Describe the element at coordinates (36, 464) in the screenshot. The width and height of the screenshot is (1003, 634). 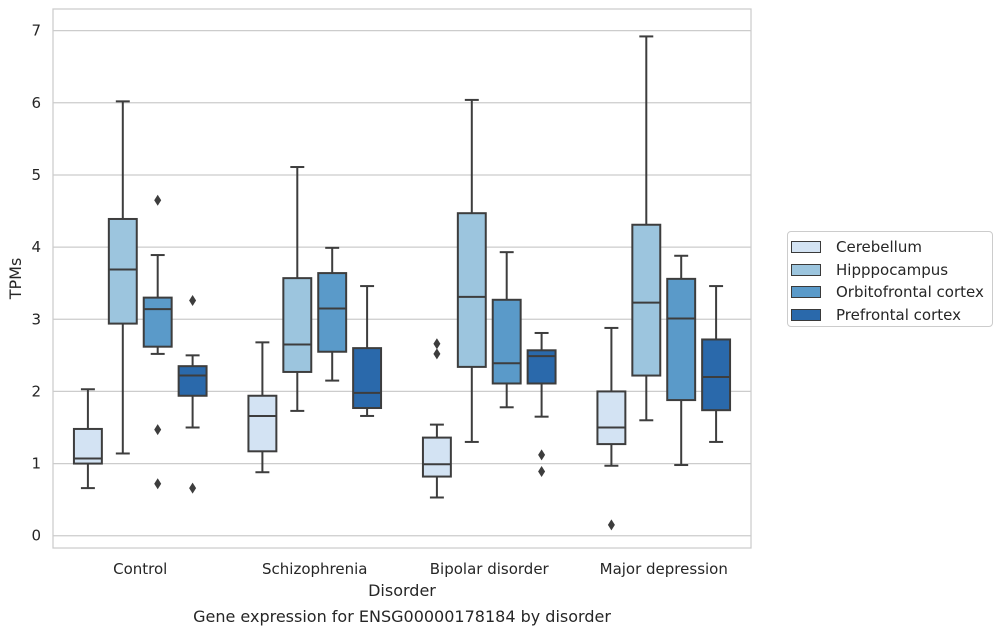
I see `y-tick-label: 1` at that location.